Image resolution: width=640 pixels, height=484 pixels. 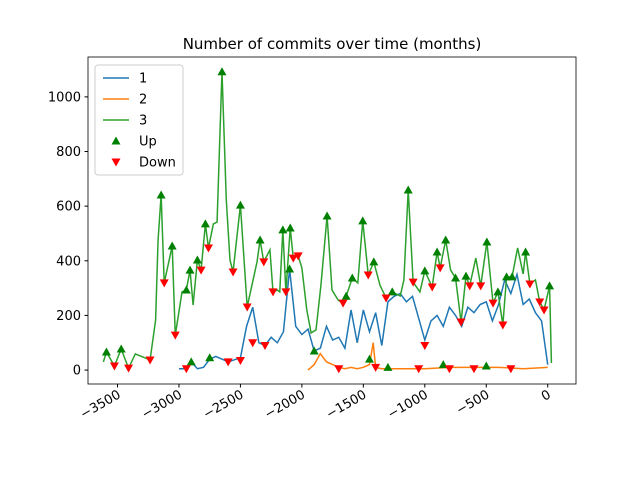 I want to click on legend-box, so click(x=139, y=120).